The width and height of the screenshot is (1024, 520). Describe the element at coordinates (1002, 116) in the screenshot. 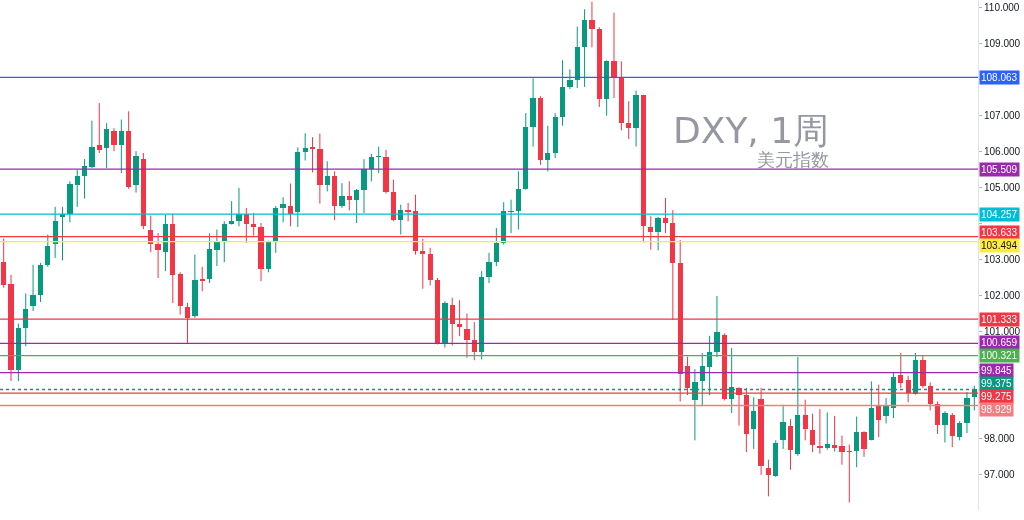

I see `y-tick-label: 107.000` at that location.